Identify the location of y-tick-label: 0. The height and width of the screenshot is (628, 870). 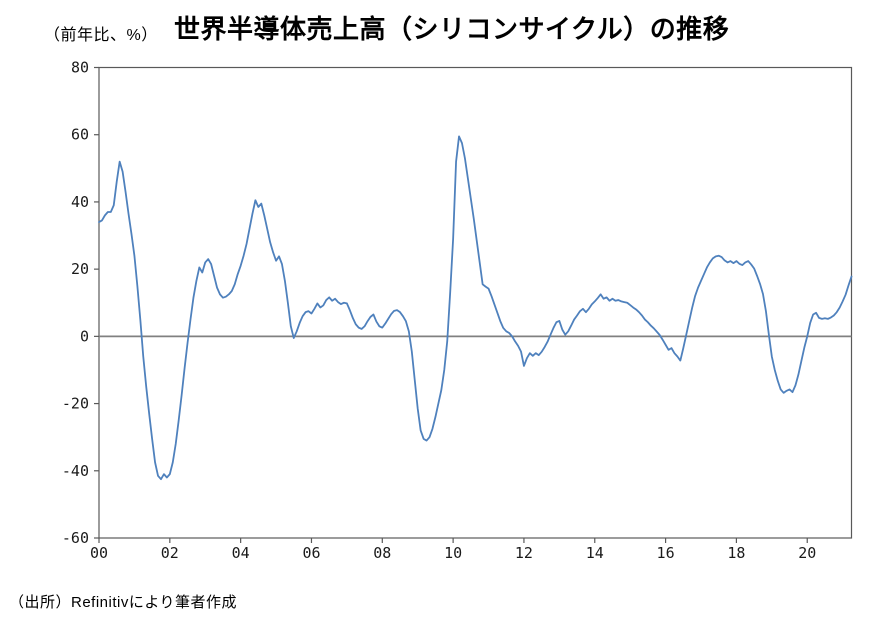
(84, 336).